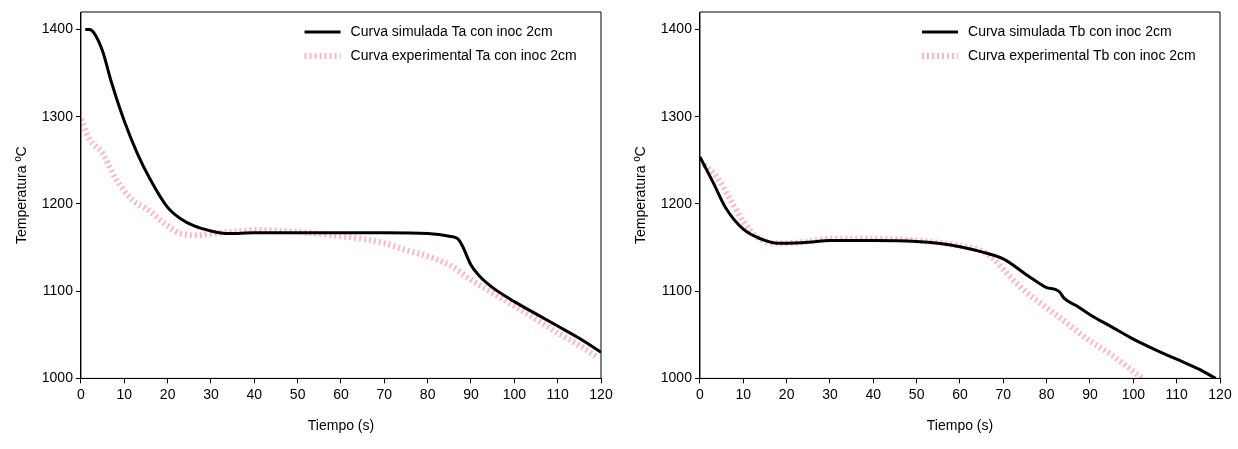 This screenshot has width=1238, height=449. Describe the element at coordinates (451, 30) in the screenshot. I see `legend-label: Curva simulada Ta con inoc 2cm` at that location.